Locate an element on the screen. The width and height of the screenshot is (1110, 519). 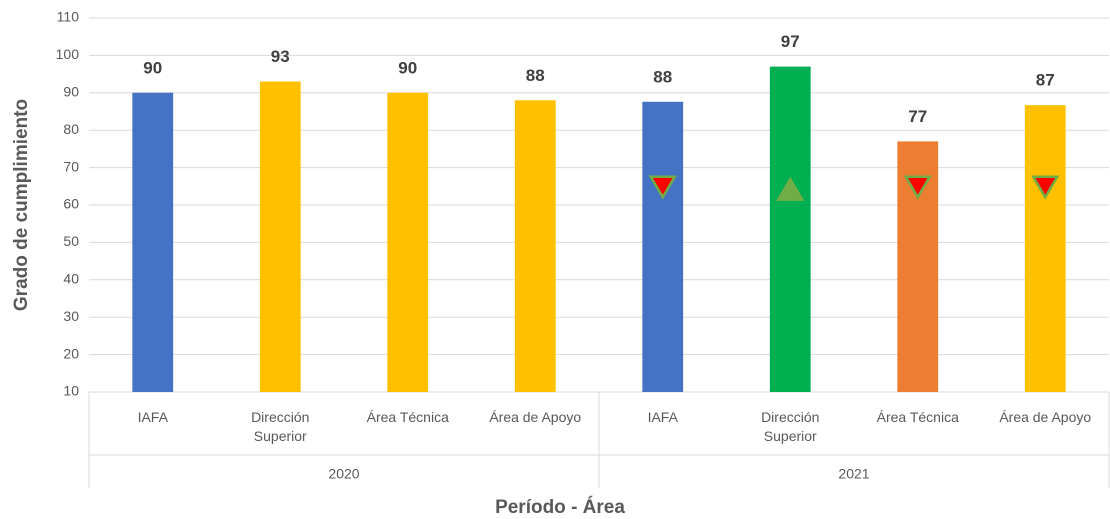
x-axis-title: Período - Área is located at coordinates (560, 507).